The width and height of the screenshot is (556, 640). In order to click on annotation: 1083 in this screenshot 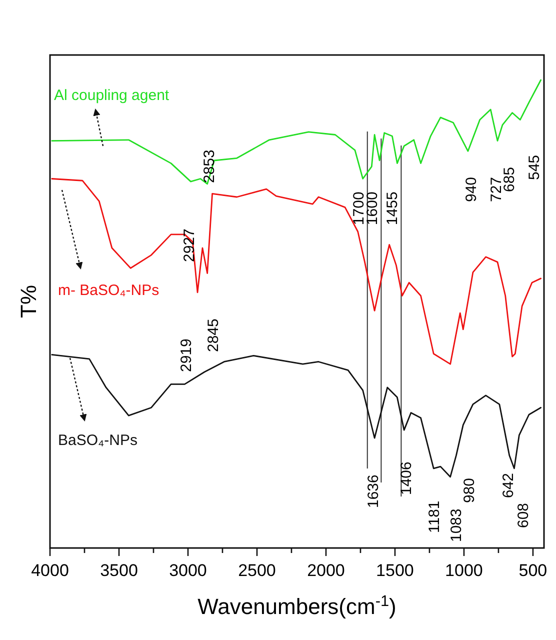, I will do `click(456, 525)`.